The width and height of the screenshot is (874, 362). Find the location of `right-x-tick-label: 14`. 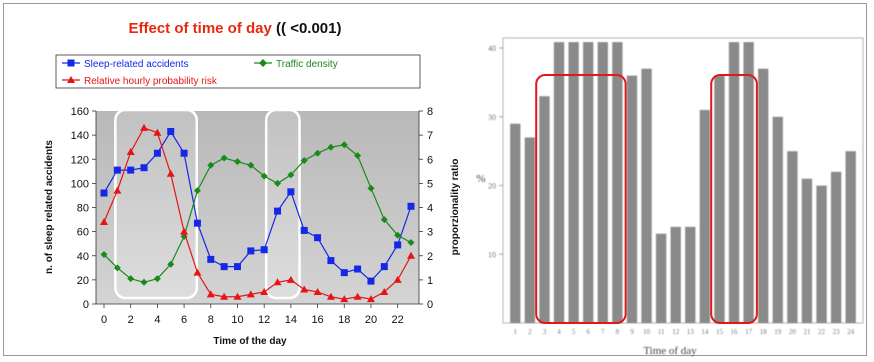

right-x-tick-label: 14 is located at coordinates (705, 332).